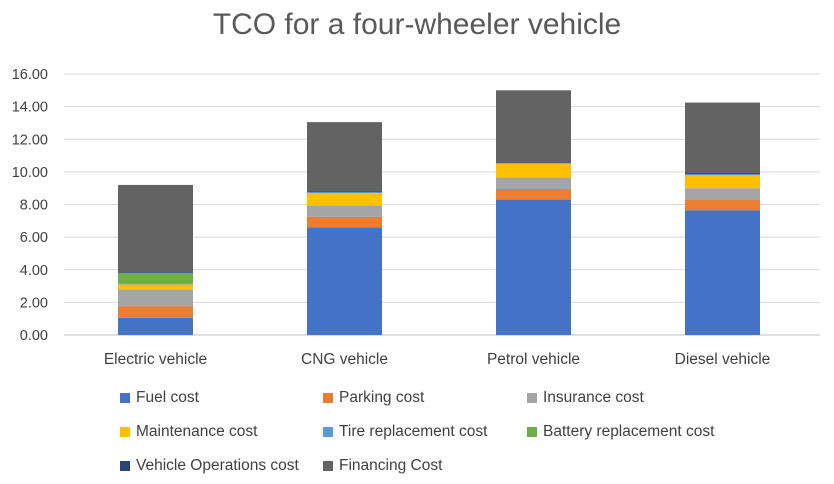 This screenshot has width=834, height=484. Describe the element at coordinates (34, 238) in the screenshot. I see `y-tick-label: 6.00` at that location.